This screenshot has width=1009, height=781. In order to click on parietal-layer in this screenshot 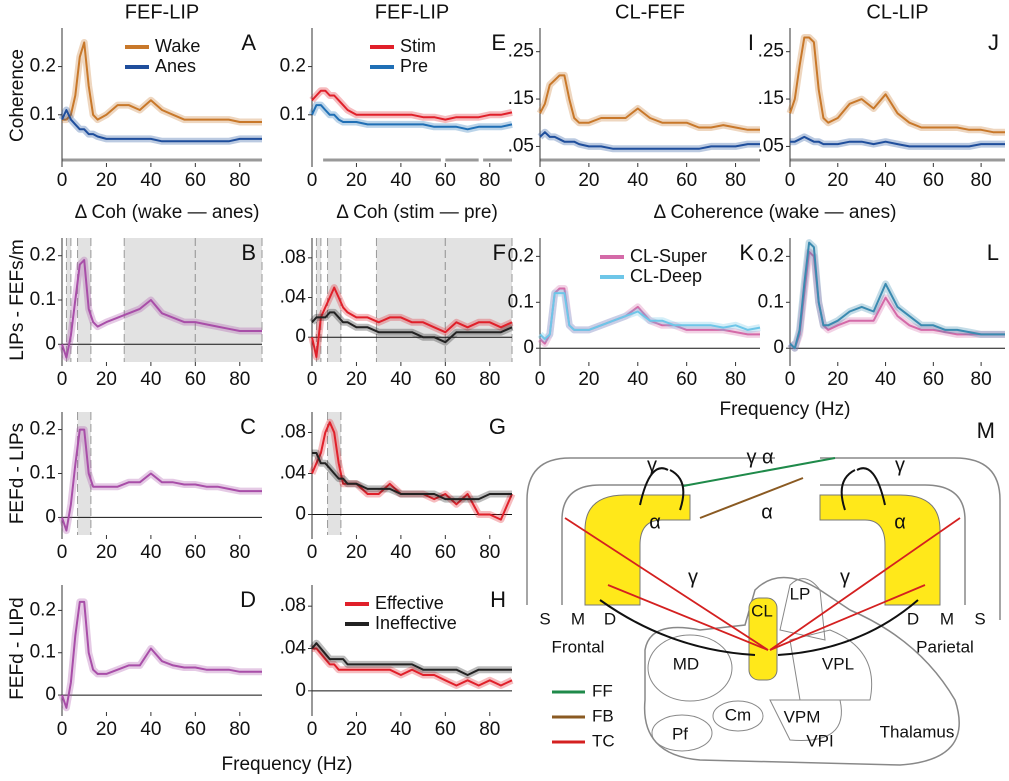, I will do `click(880, 550)`.